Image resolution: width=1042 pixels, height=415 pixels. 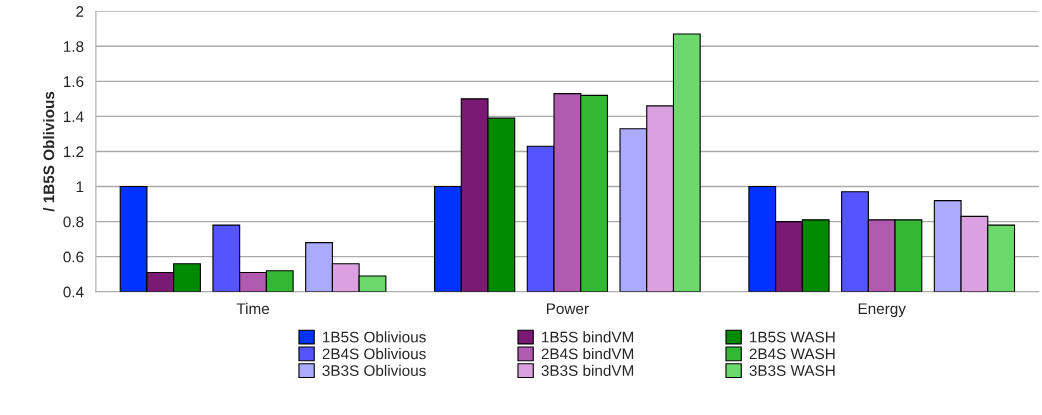 I want to click on legend-label: 1B5S WASH, so click(x=792, y=337).